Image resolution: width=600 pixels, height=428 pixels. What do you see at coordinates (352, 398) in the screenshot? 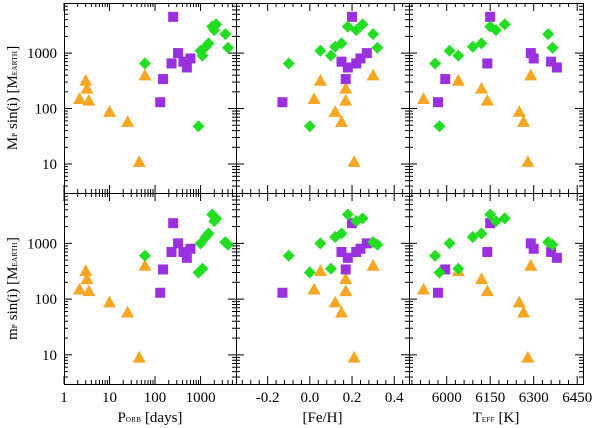
I see `x-tick-label-feh: 0.2` at bounding box center [352, 398].